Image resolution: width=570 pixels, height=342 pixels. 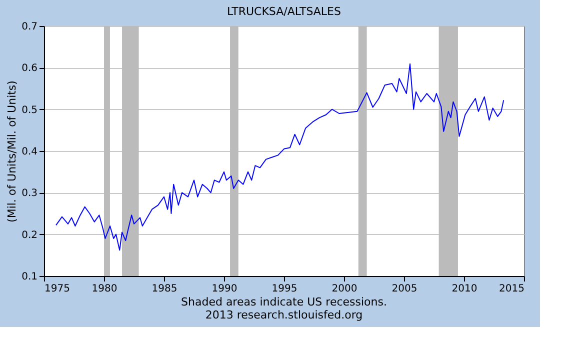 What do you see at coordinates (57, 289) in the screenshot?
I see `x-tick-label: 1975` at bounding box center [57, 289].